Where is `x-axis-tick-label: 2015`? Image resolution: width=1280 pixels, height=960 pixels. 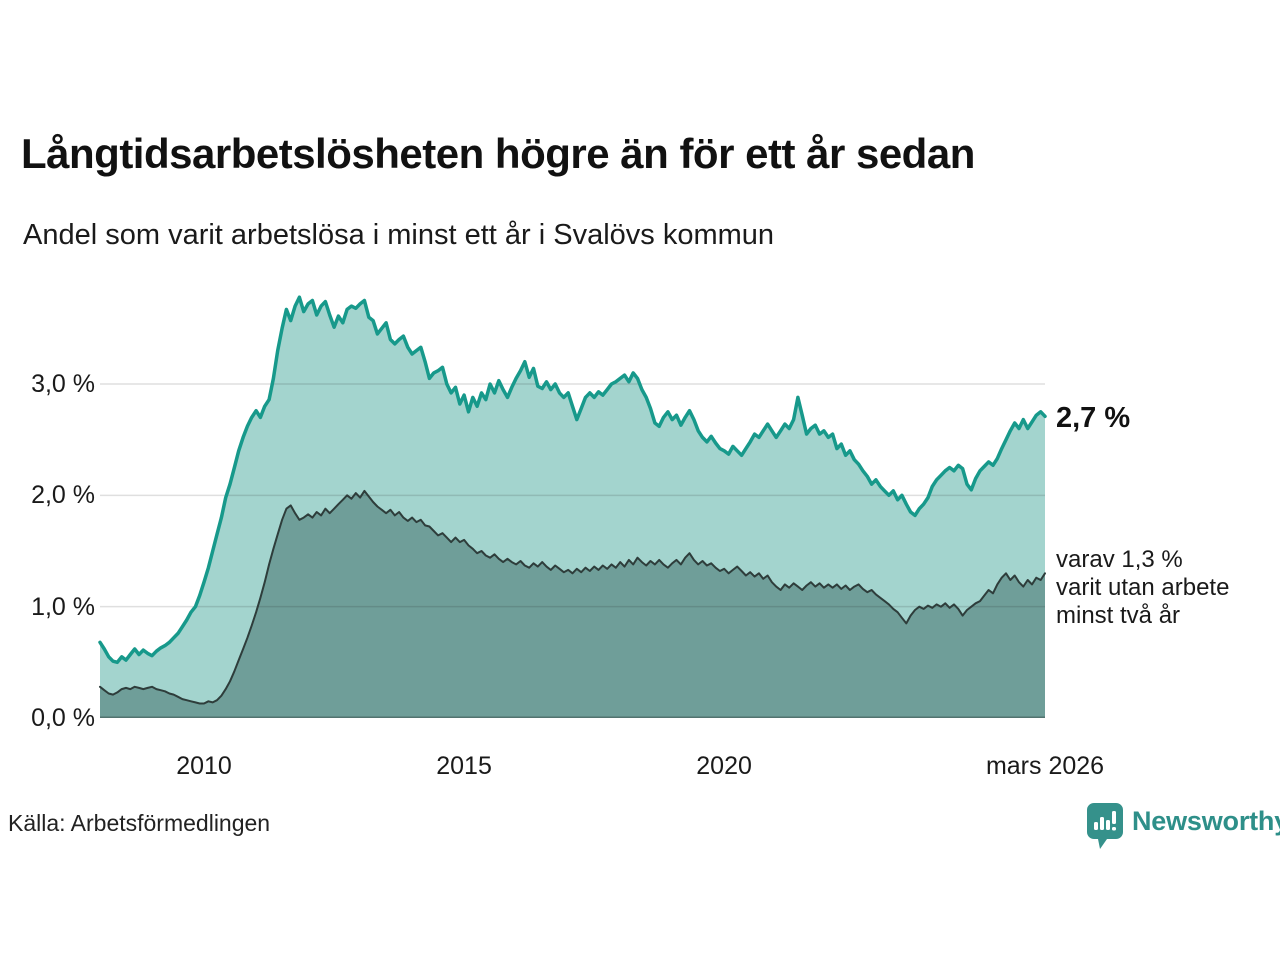 x-axis-tick-label: 2015 is located at coordinates (464, 766).